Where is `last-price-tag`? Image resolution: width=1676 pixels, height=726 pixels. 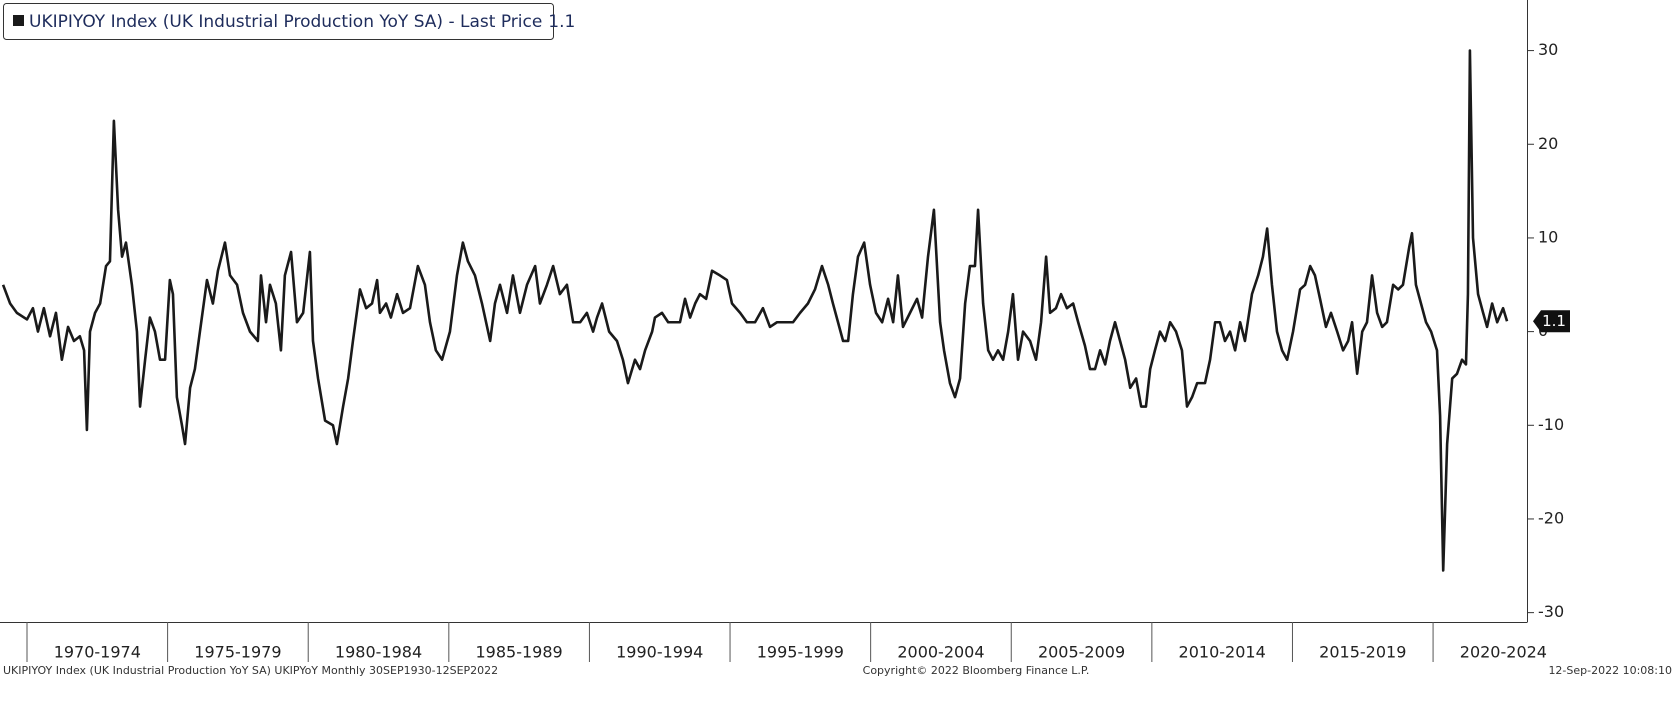 last-price-tag is located at coordinates (1551, 321).